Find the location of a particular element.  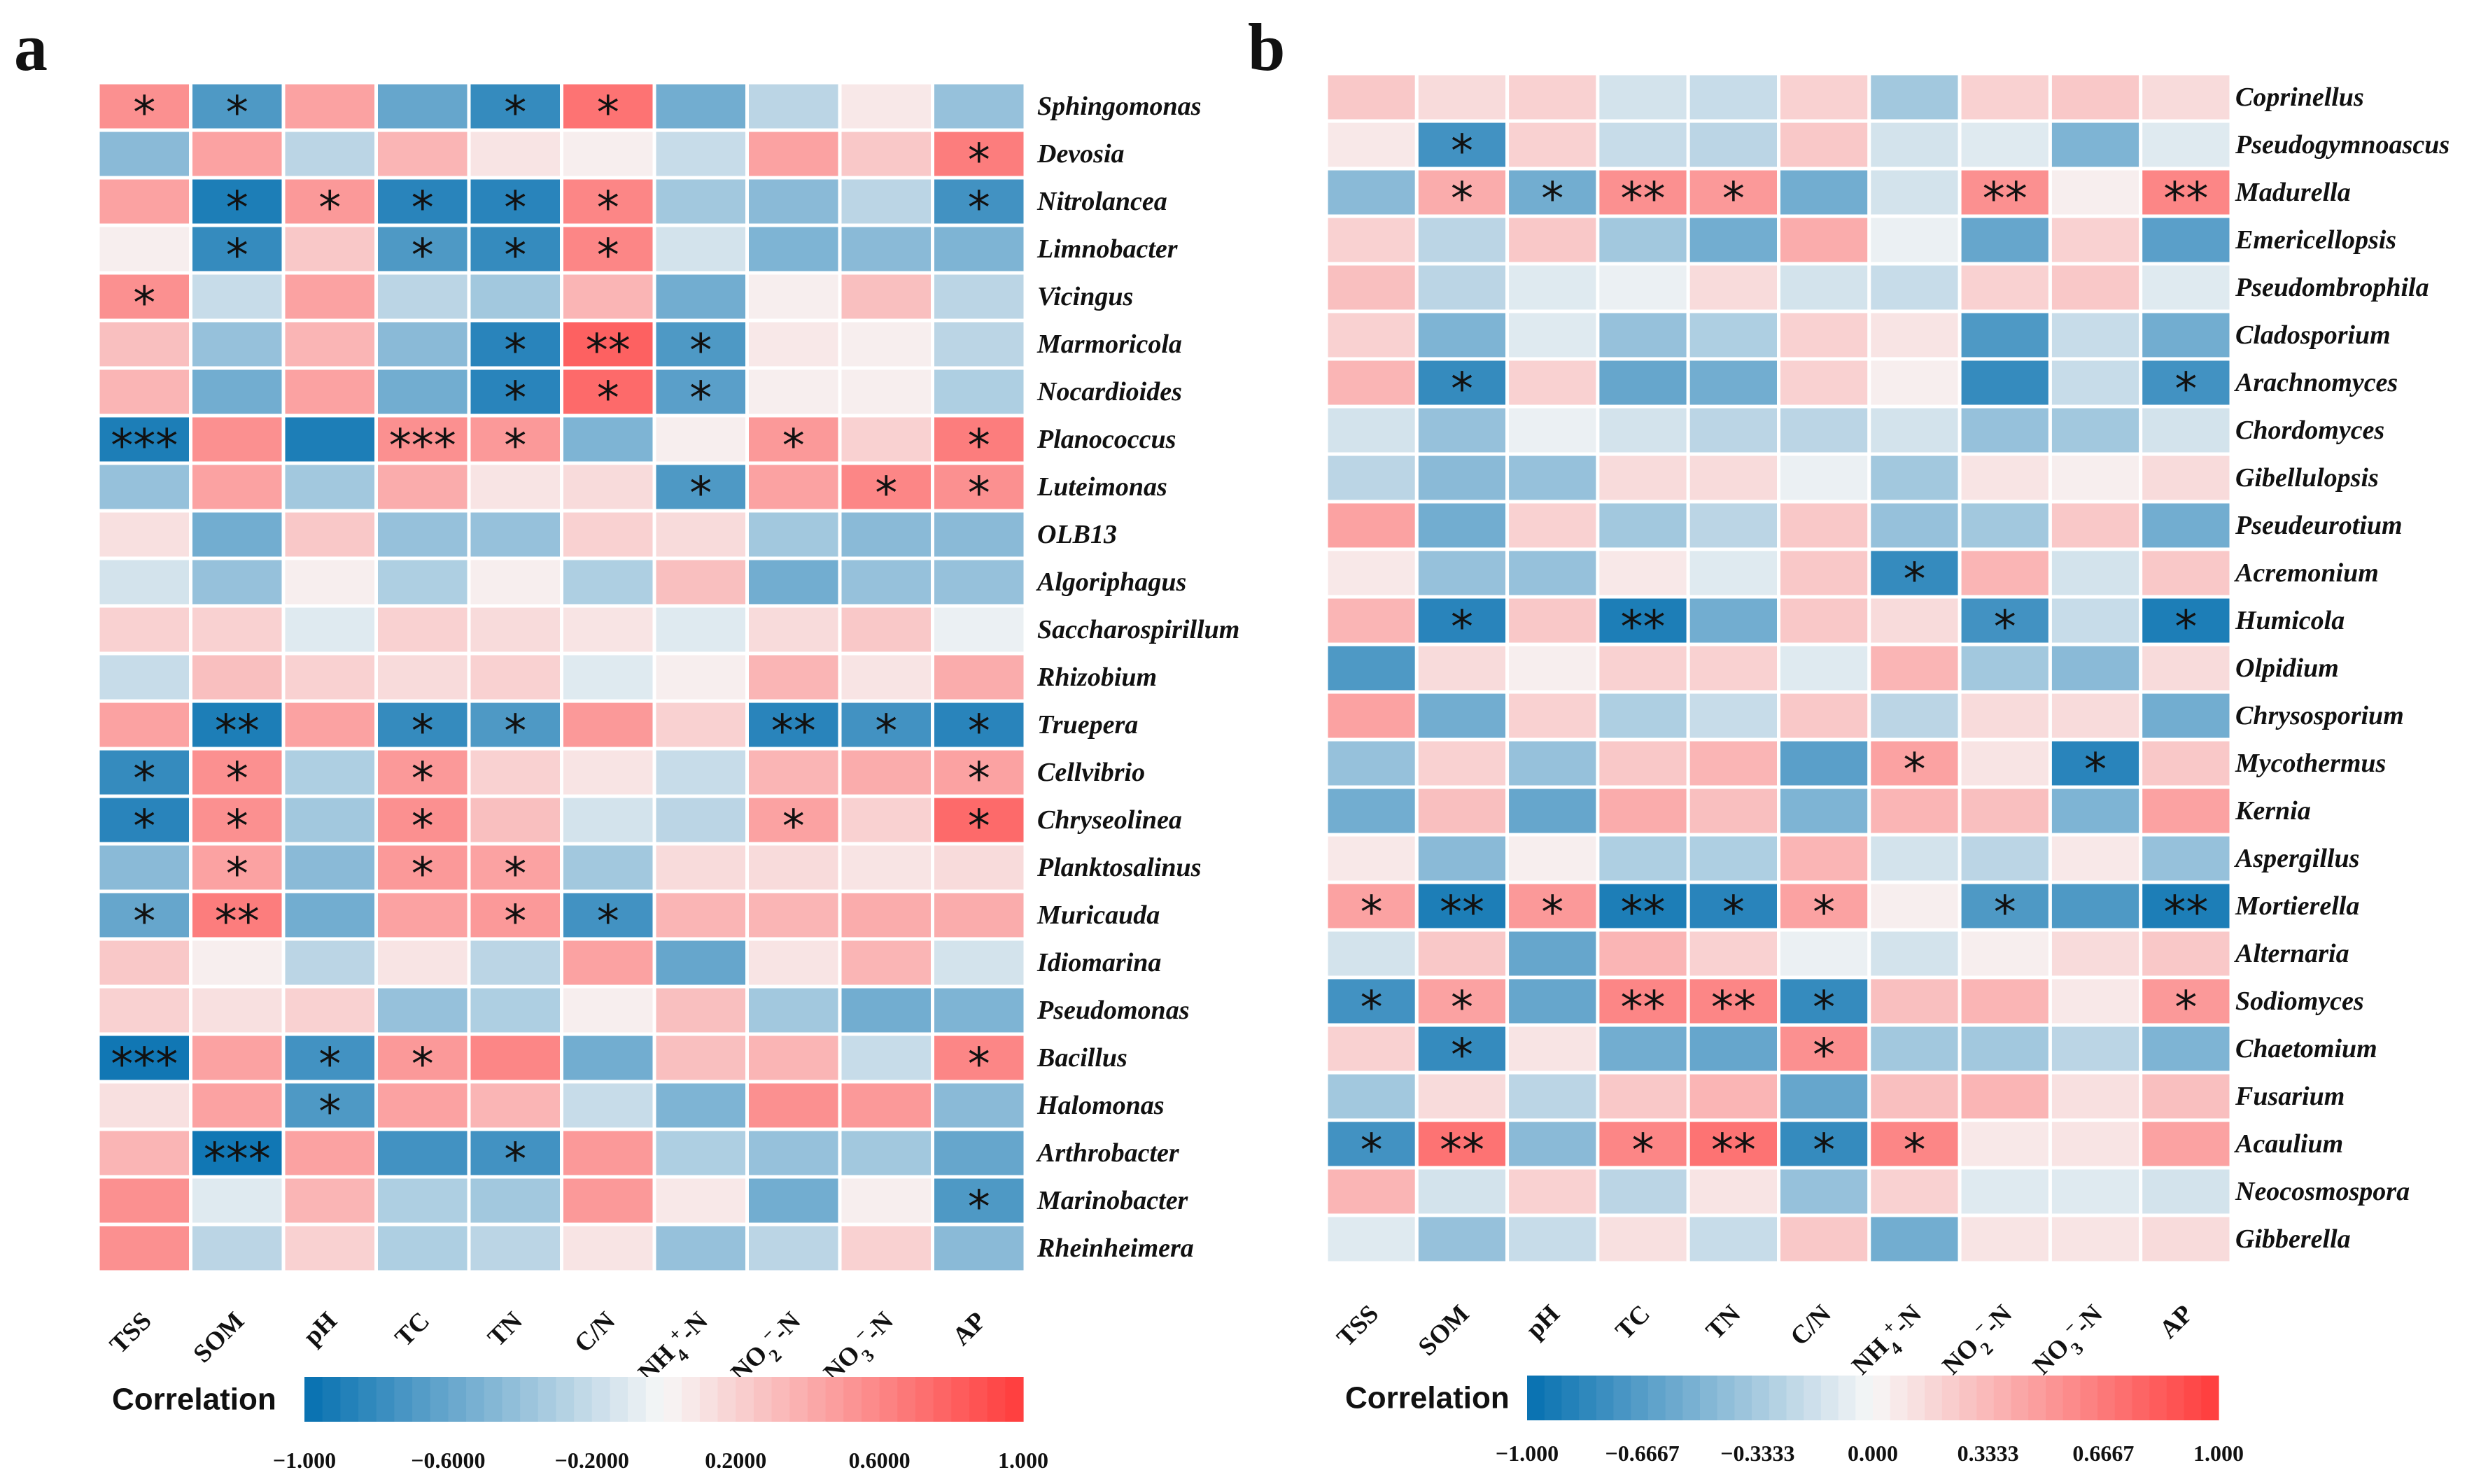

row-label: Sphingomonas is located at coordinates (1119, 106).